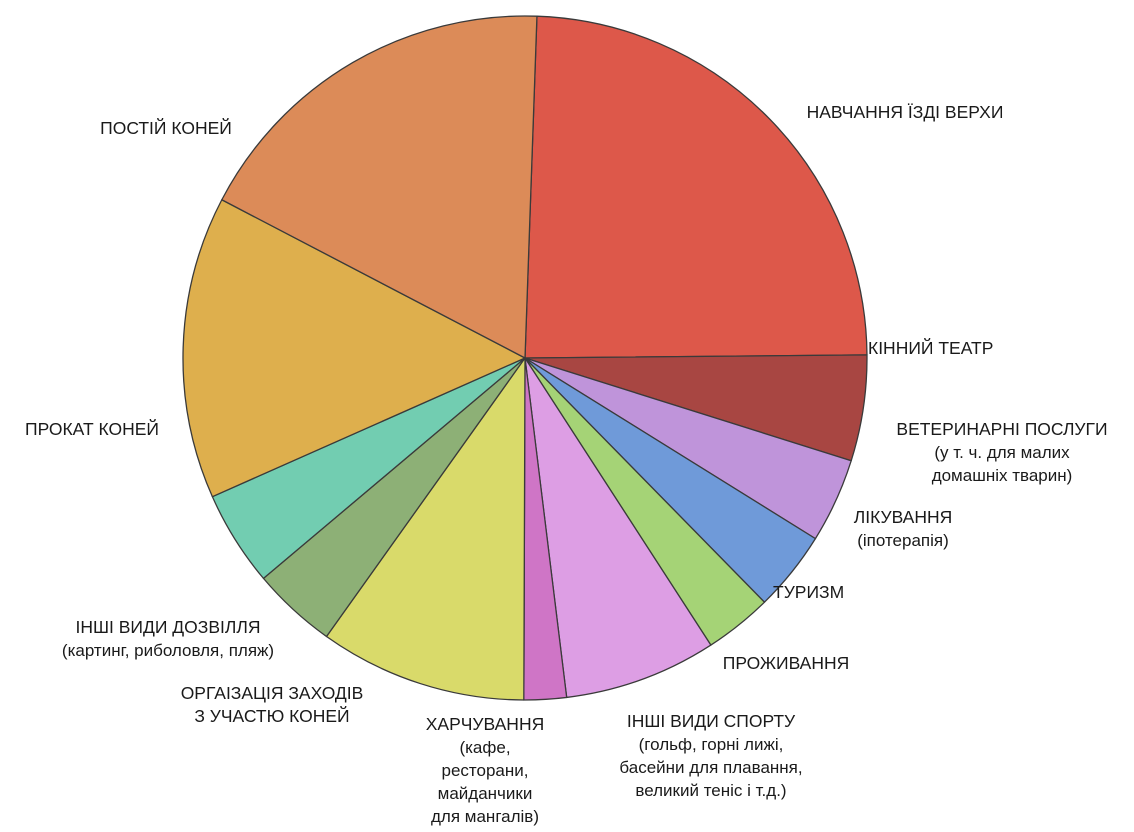  I want to click on slice-label-9: ОРГАІЗАЦІЯ ЗАХОДІВ З УЧАСТЮ КОНЕЙ, so click(272, 704).